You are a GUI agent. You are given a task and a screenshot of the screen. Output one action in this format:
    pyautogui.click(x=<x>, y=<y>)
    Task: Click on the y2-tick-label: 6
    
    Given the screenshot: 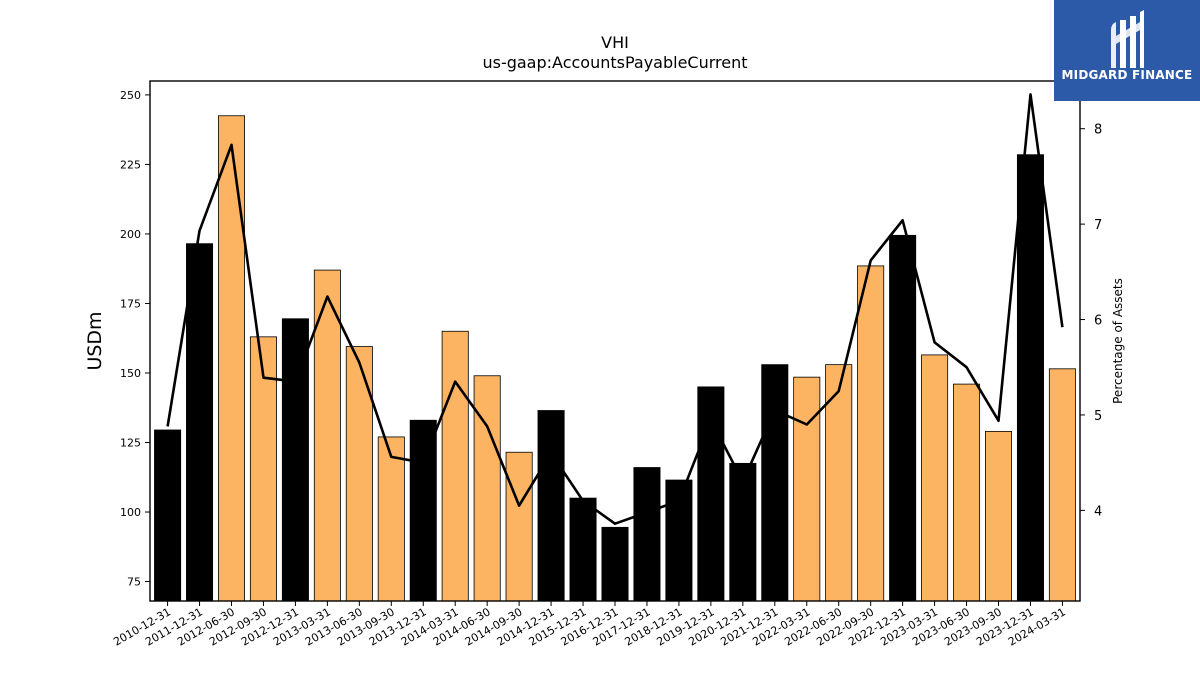 What is the action you would take?
    pyautogui.click(x=1098, y=321)
    